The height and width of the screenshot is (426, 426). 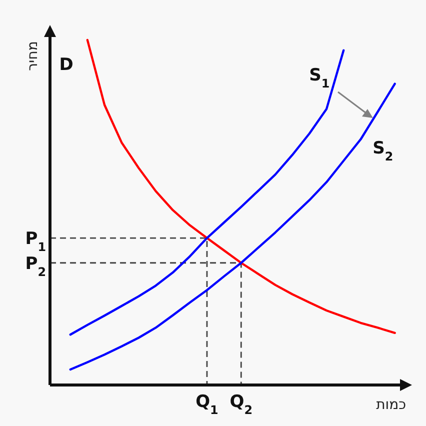 What do you see at coordinates (33, 56) in the screenshot?
I see `y-axis-title: מחיר` at bounding box center [33, 56].